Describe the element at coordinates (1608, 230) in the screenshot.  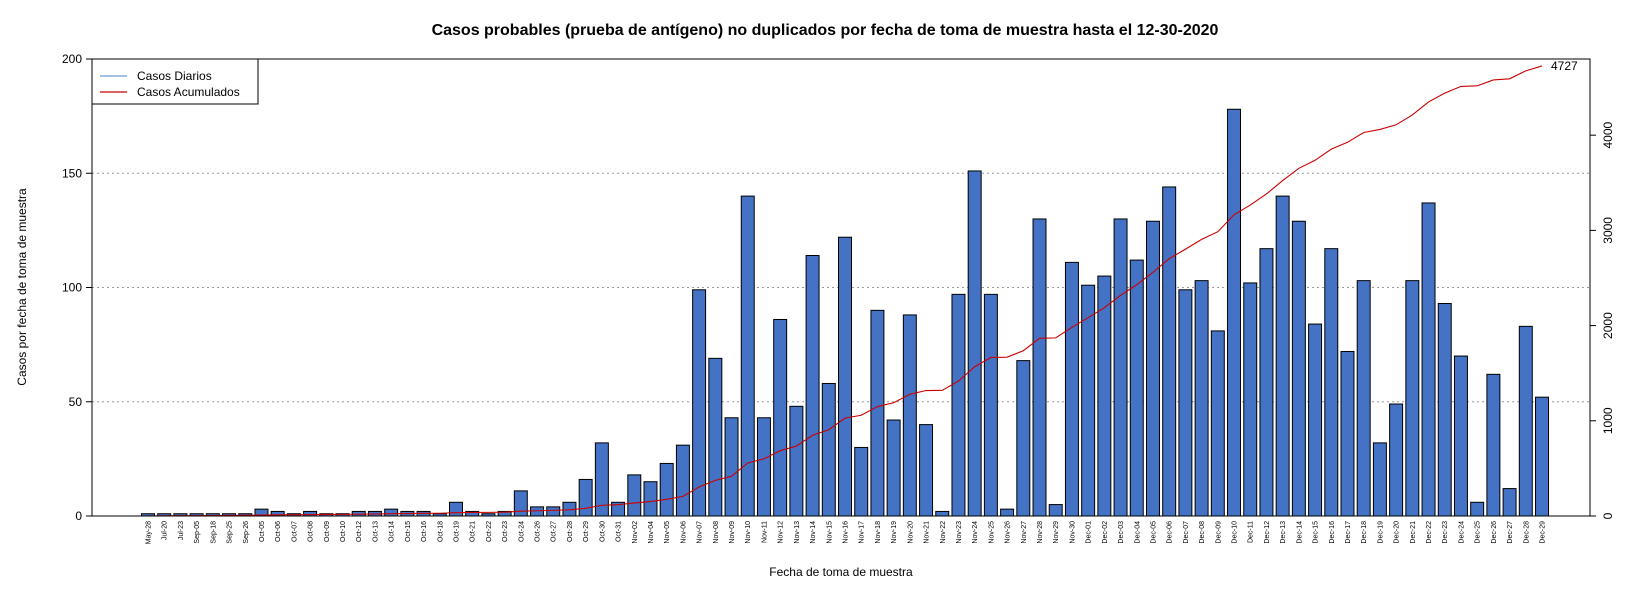
I see `y2-tick-label: 3000` at that location.